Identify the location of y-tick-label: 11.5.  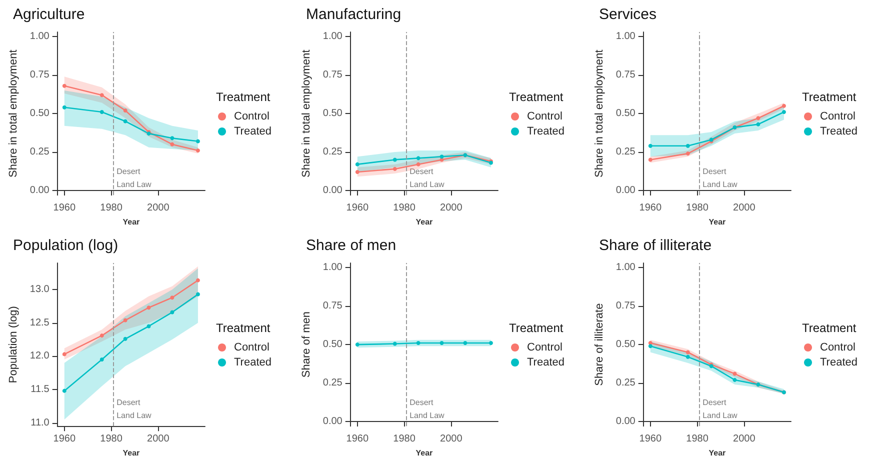
(40, 389).